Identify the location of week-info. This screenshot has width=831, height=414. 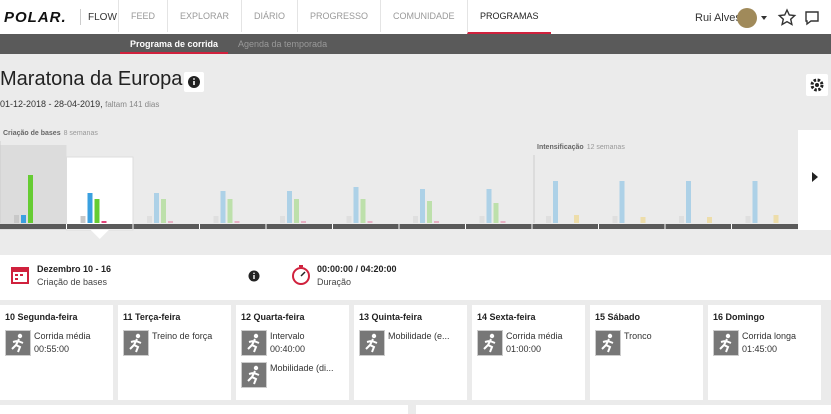
(254, 276).